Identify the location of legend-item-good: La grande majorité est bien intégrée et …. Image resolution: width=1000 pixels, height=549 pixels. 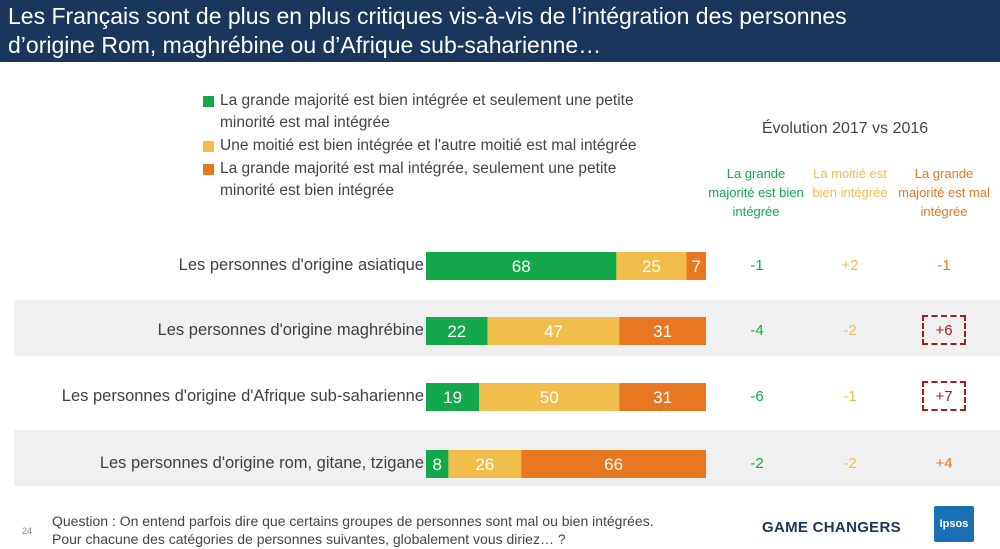
(433, 112).